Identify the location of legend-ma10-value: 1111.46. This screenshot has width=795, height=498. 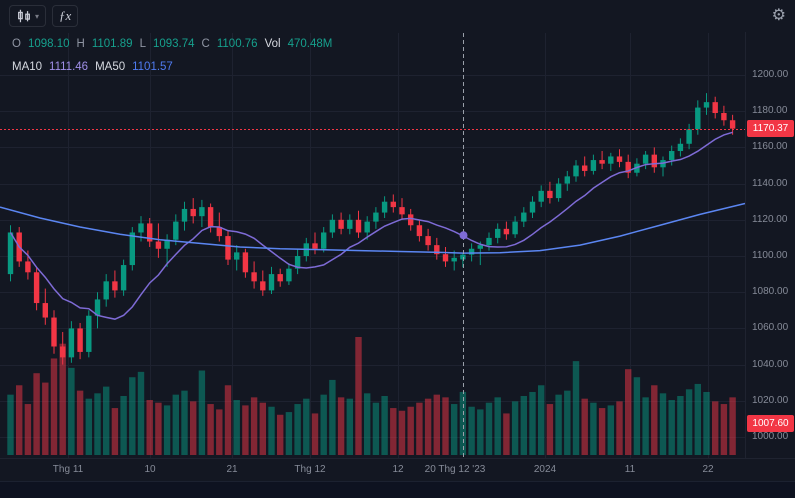
(69, 66).